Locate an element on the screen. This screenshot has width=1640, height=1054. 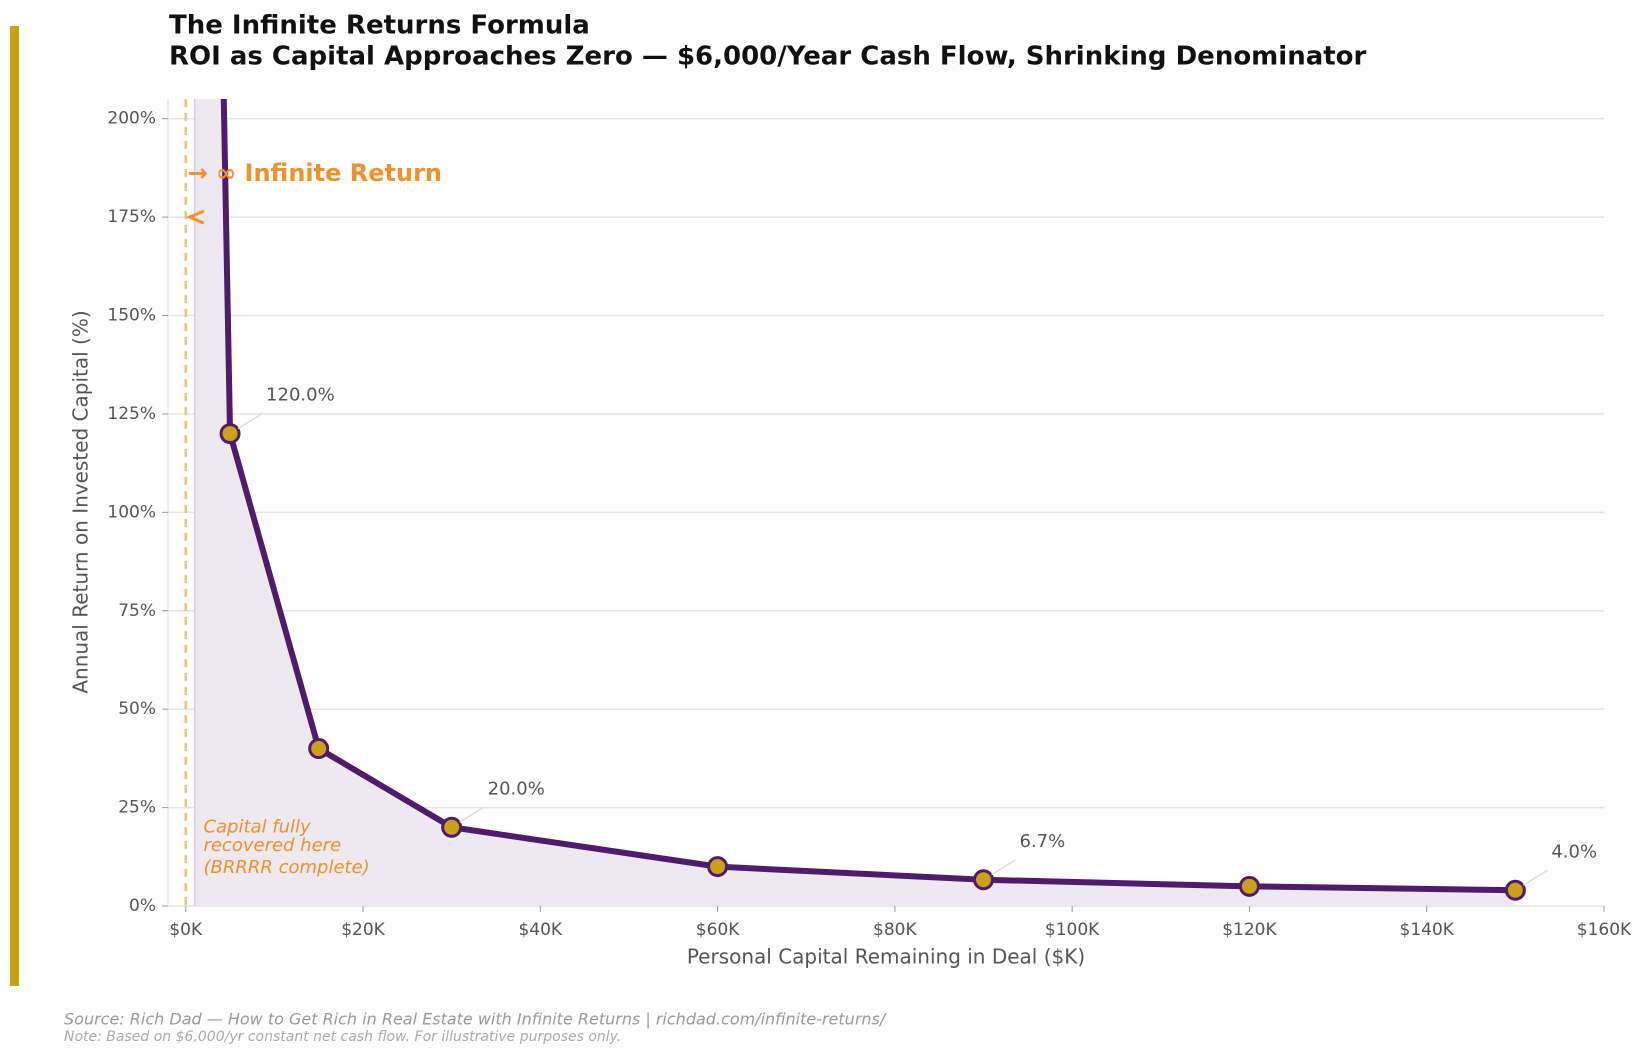
x-tick-label: $60K is located at coordinates (718, 930).